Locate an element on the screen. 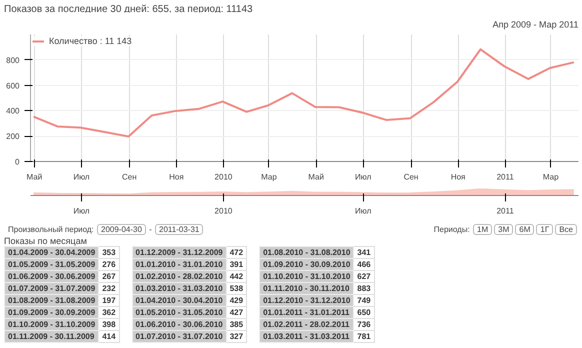 Image resolution: width=582 pixels, height=348 pixels. data-label: 362 is located at coordinates (109, 312).